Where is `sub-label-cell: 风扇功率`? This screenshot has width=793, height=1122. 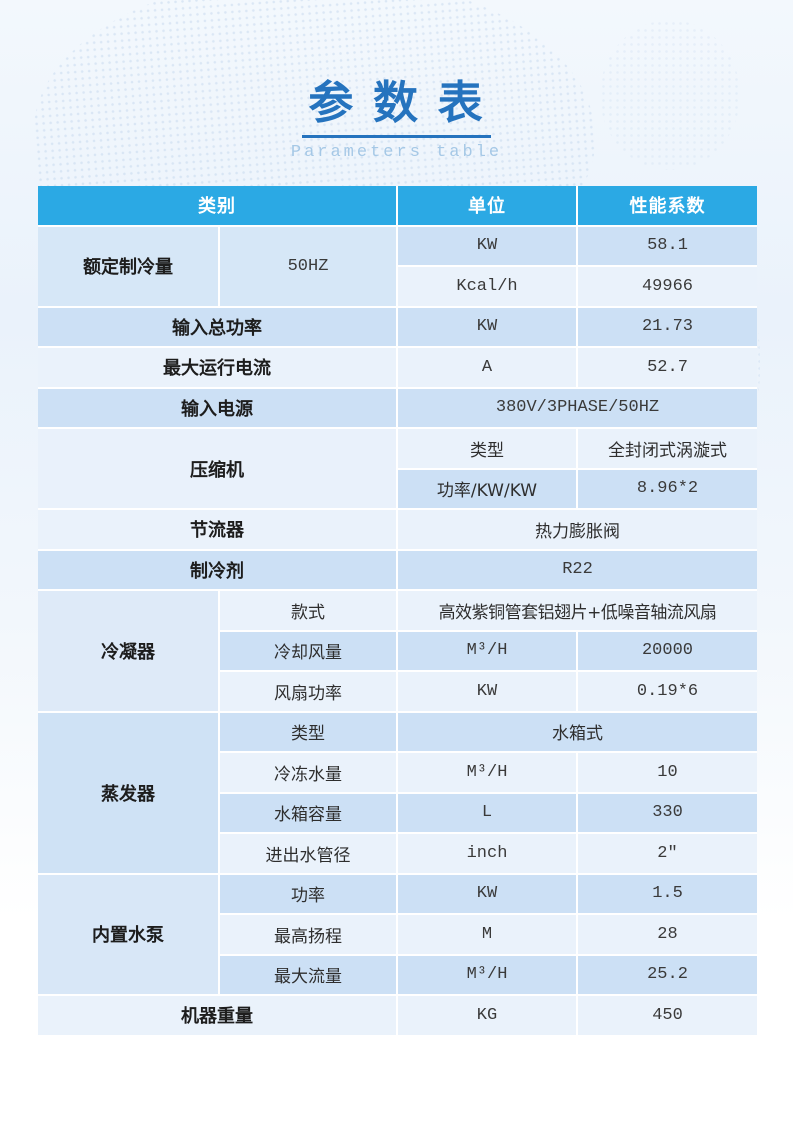
sub-label-cell: 风扇功率 is located at coordinates (308, 691).